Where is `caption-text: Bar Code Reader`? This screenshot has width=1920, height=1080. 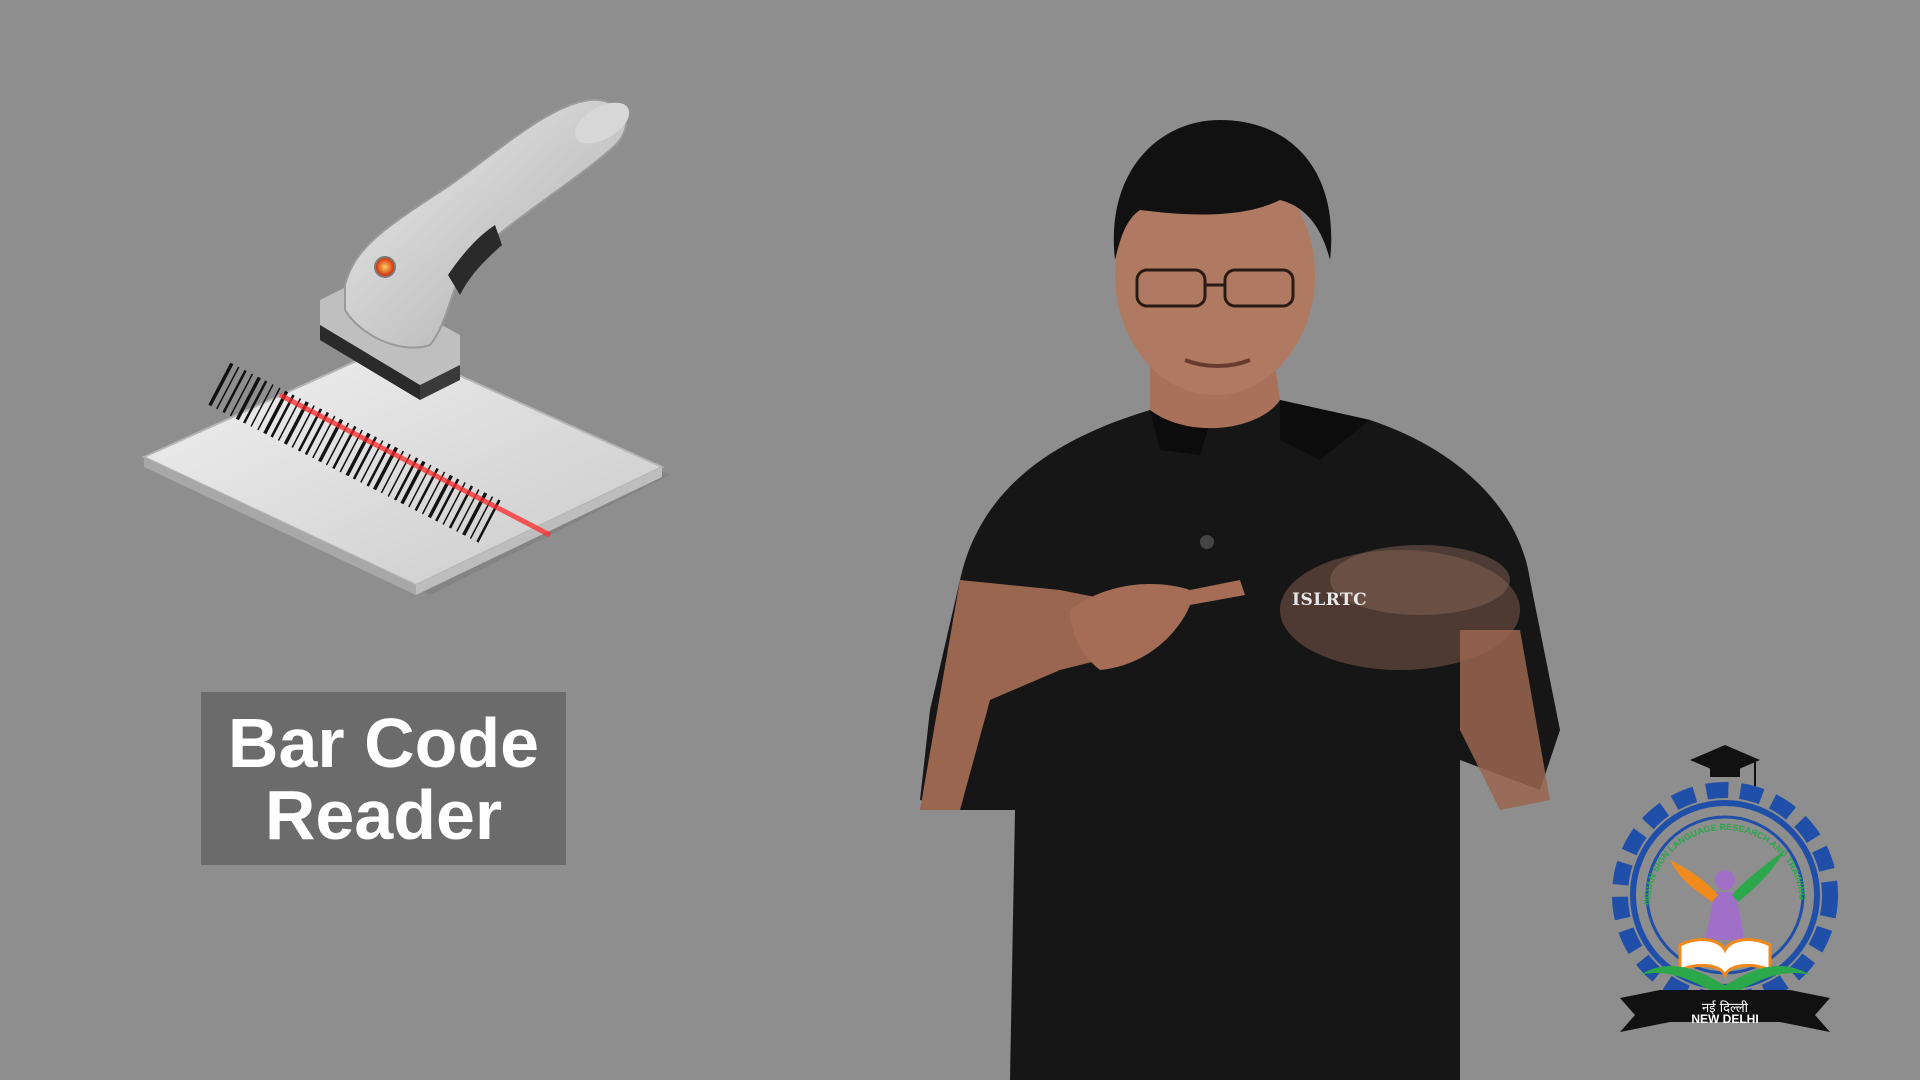 caption-text: Bar Code Reader is located at coordinates (383, 779).